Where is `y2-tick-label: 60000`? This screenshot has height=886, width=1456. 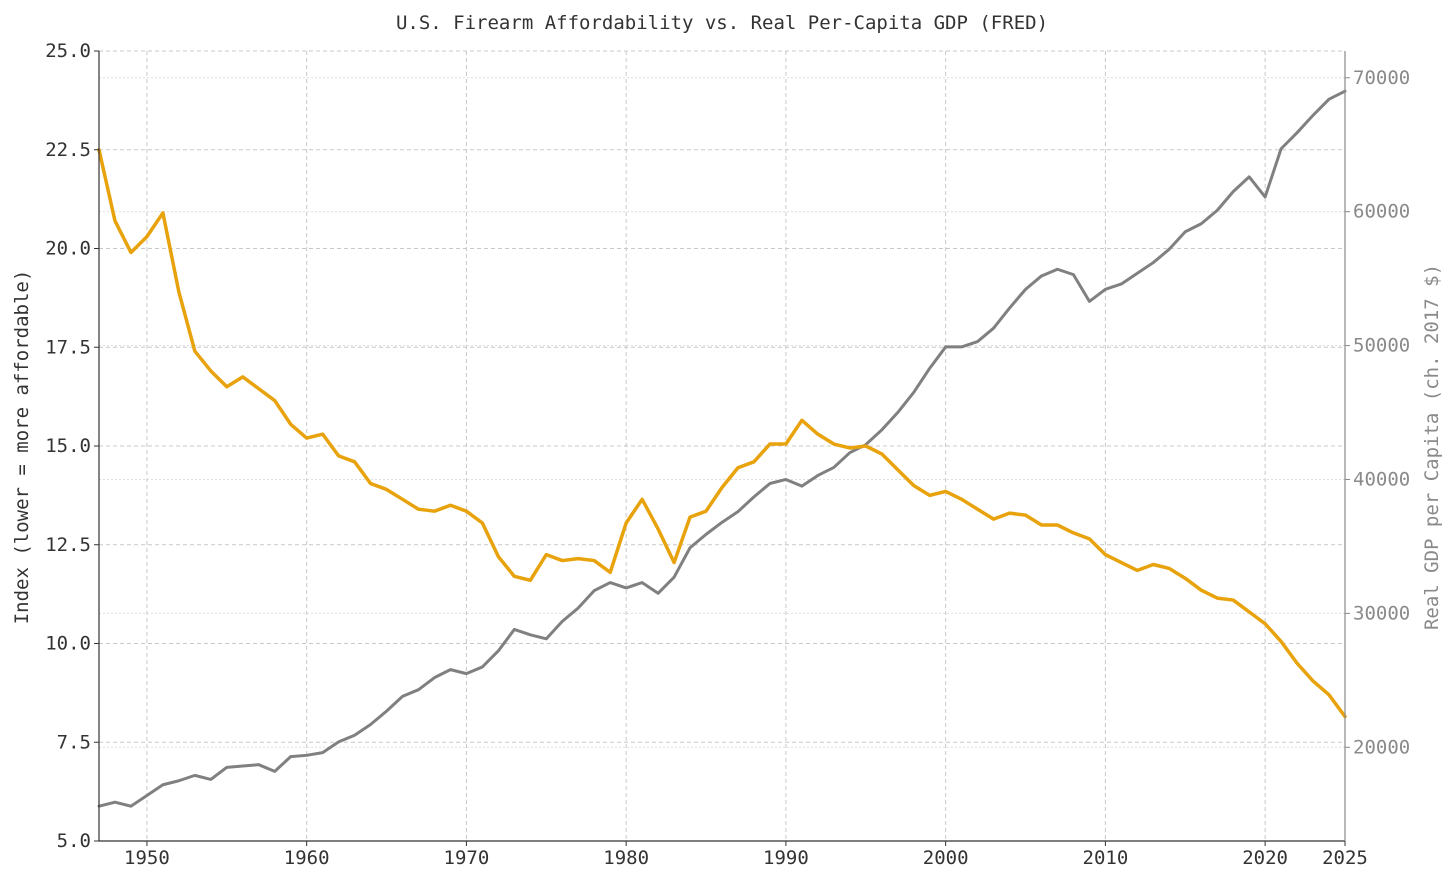
y2-tick-label: 60000 is located at coordinates (1381, 212).